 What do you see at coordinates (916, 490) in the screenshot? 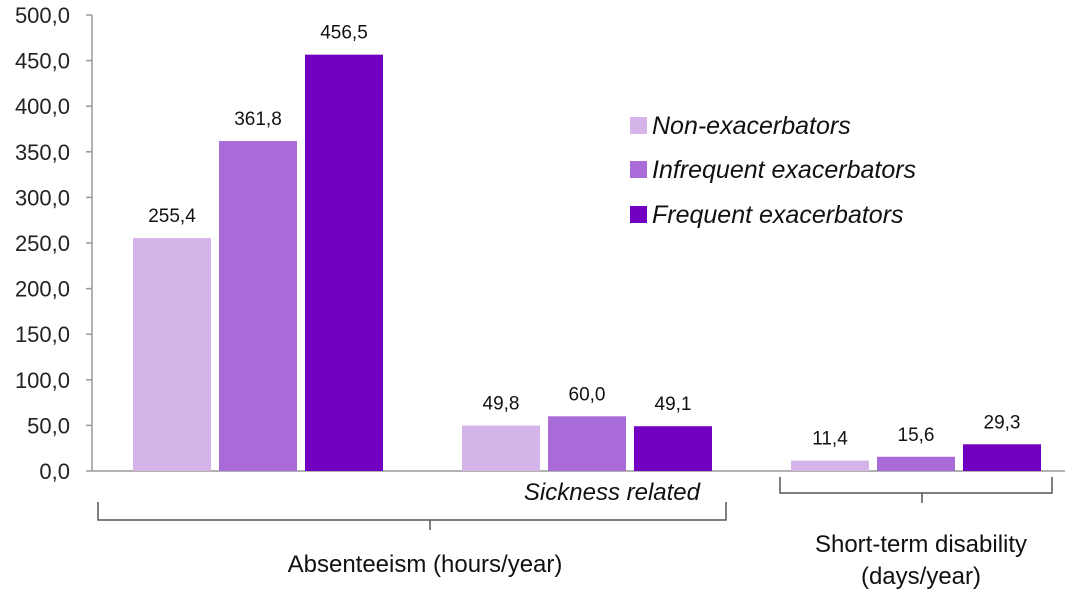
I see `brace-short-term-disability` at bounding box center [916, 490].